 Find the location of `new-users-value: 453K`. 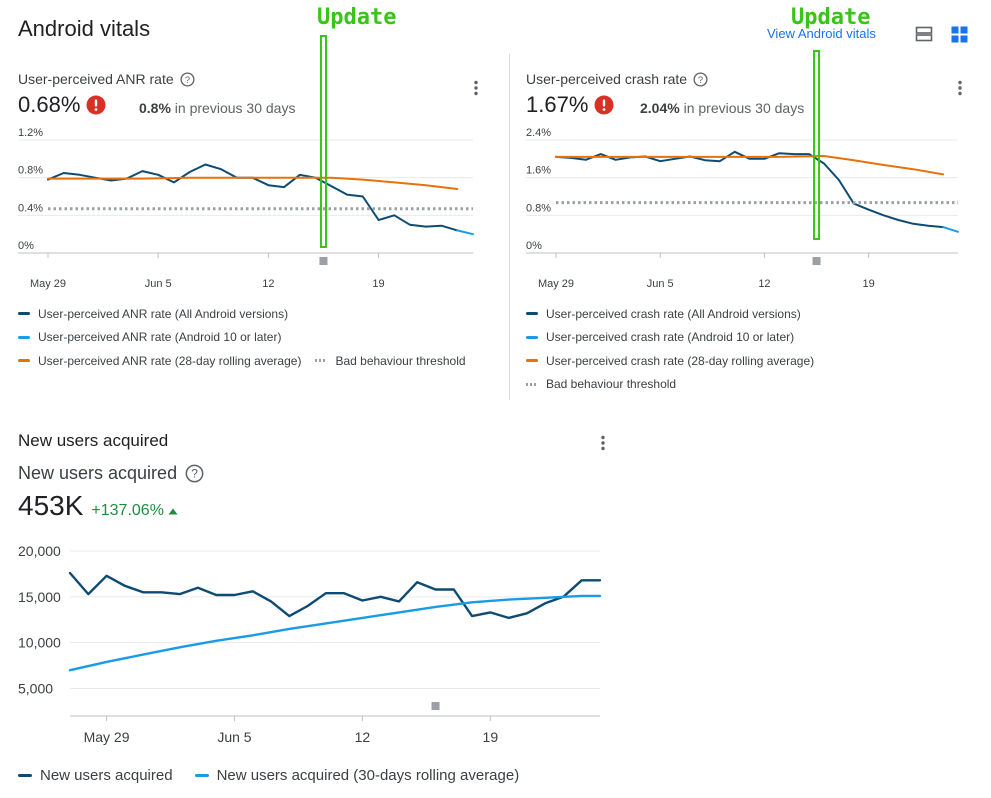

new-users-value: 453K is located at coordinates (51, 505).